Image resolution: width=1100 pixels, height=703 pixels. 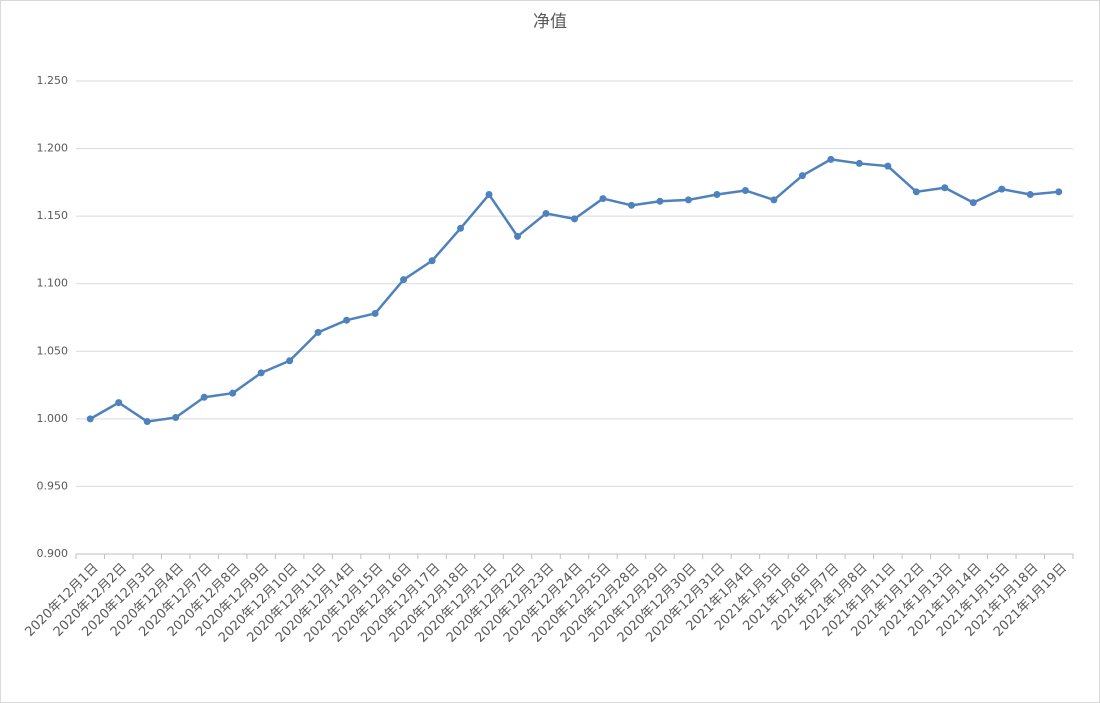 What do you see at coordinates (53, 553) in the screenshot?
I see `y-tick-label: 0.900` at bounding box center [53, 553].